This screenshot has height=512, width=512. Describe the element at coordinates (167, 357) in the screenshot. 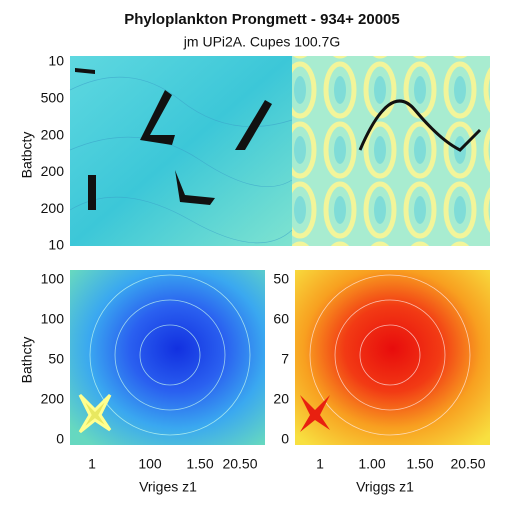

I see `bottom-left-panel` at that location.